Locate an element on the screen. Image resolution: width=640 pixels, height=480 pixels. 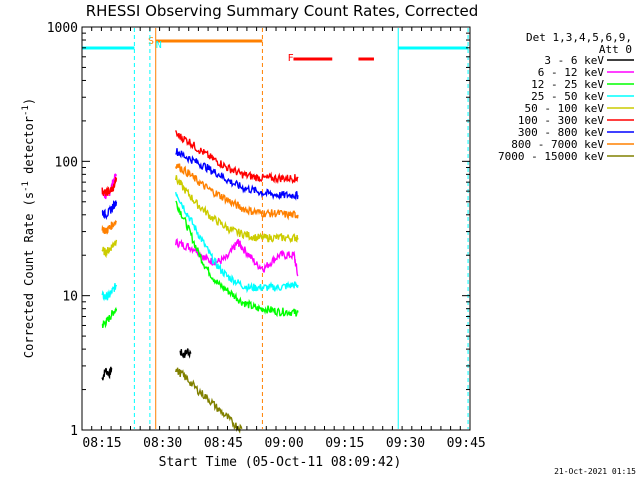
y-tick-label: 1 is located at coordinates (74, 431).